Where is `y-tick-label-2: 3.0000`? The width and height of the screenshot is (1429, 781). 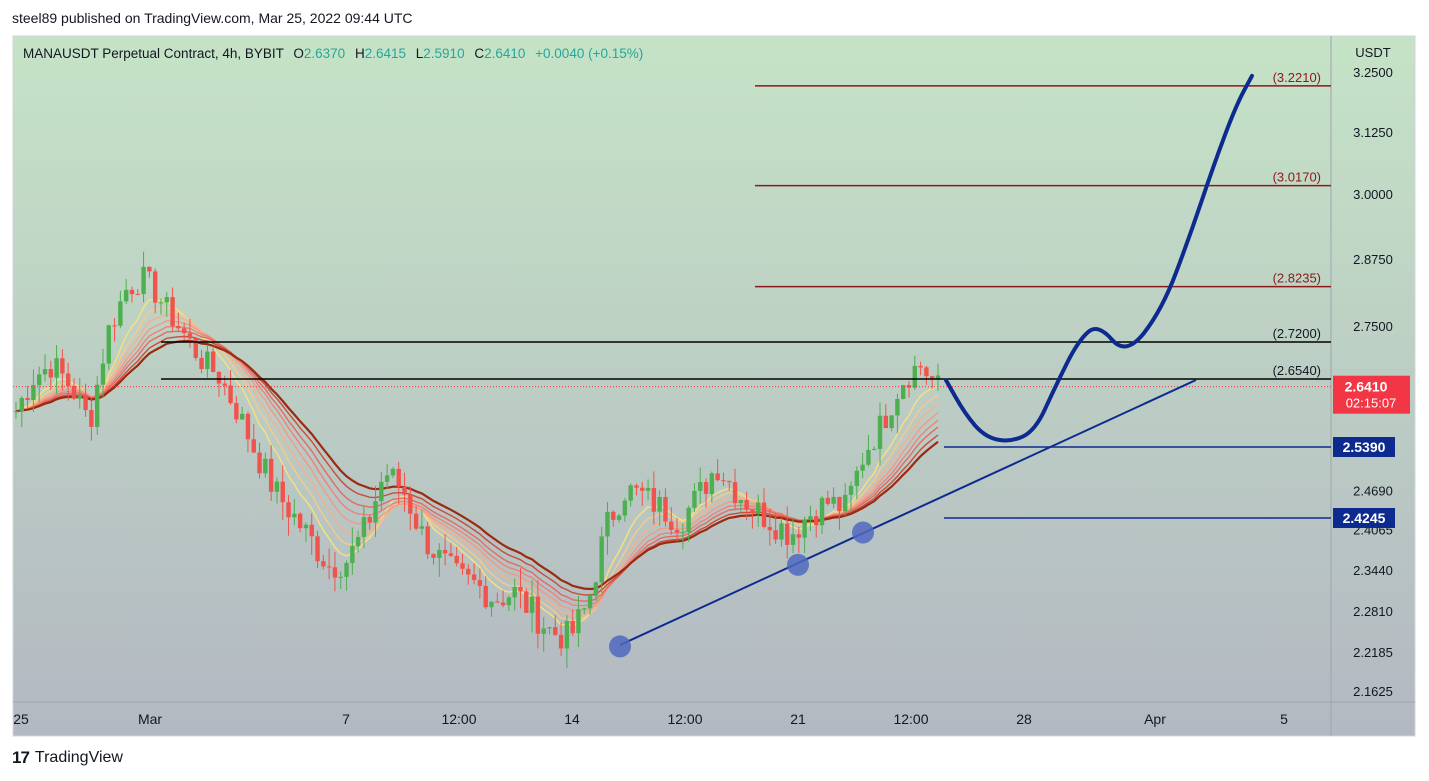 y-tick-label-2: 3.0000 is located at coordinates (1373, 194).